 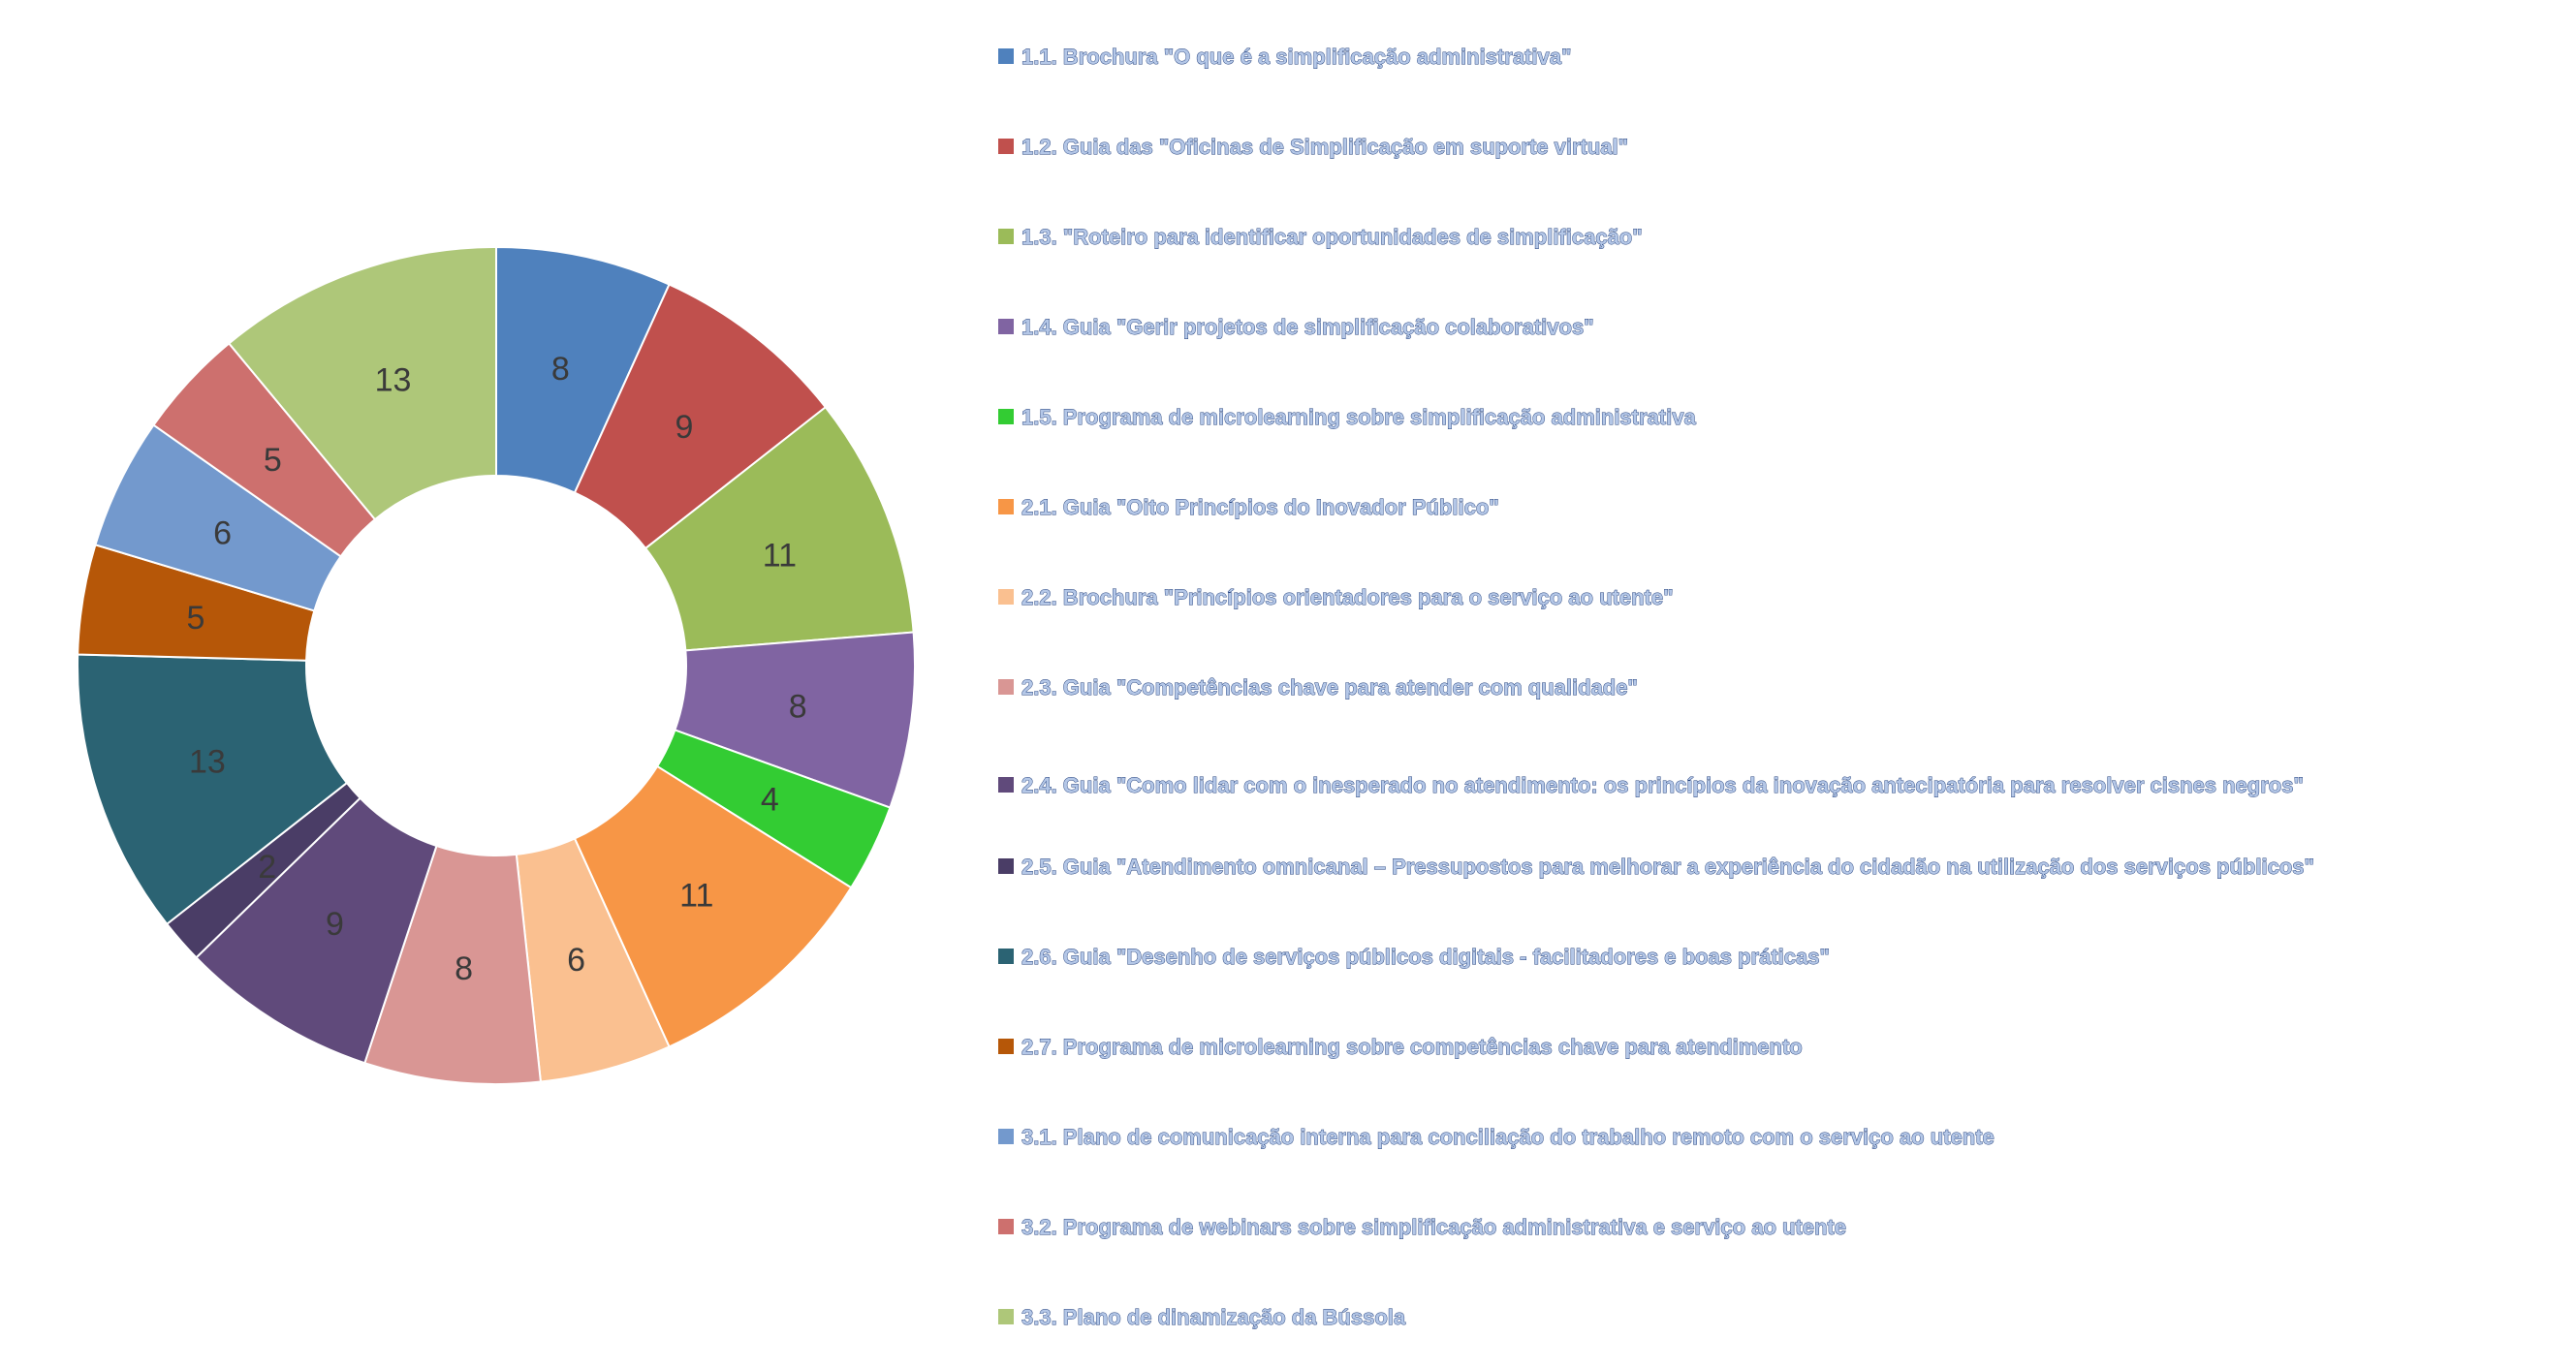 What do you see at coordinates (1213, 1317) in the screenshot?
I see `legend-label: 3.3. Plano de dinamização da Bússola` at bounding box center [1213, 1317].